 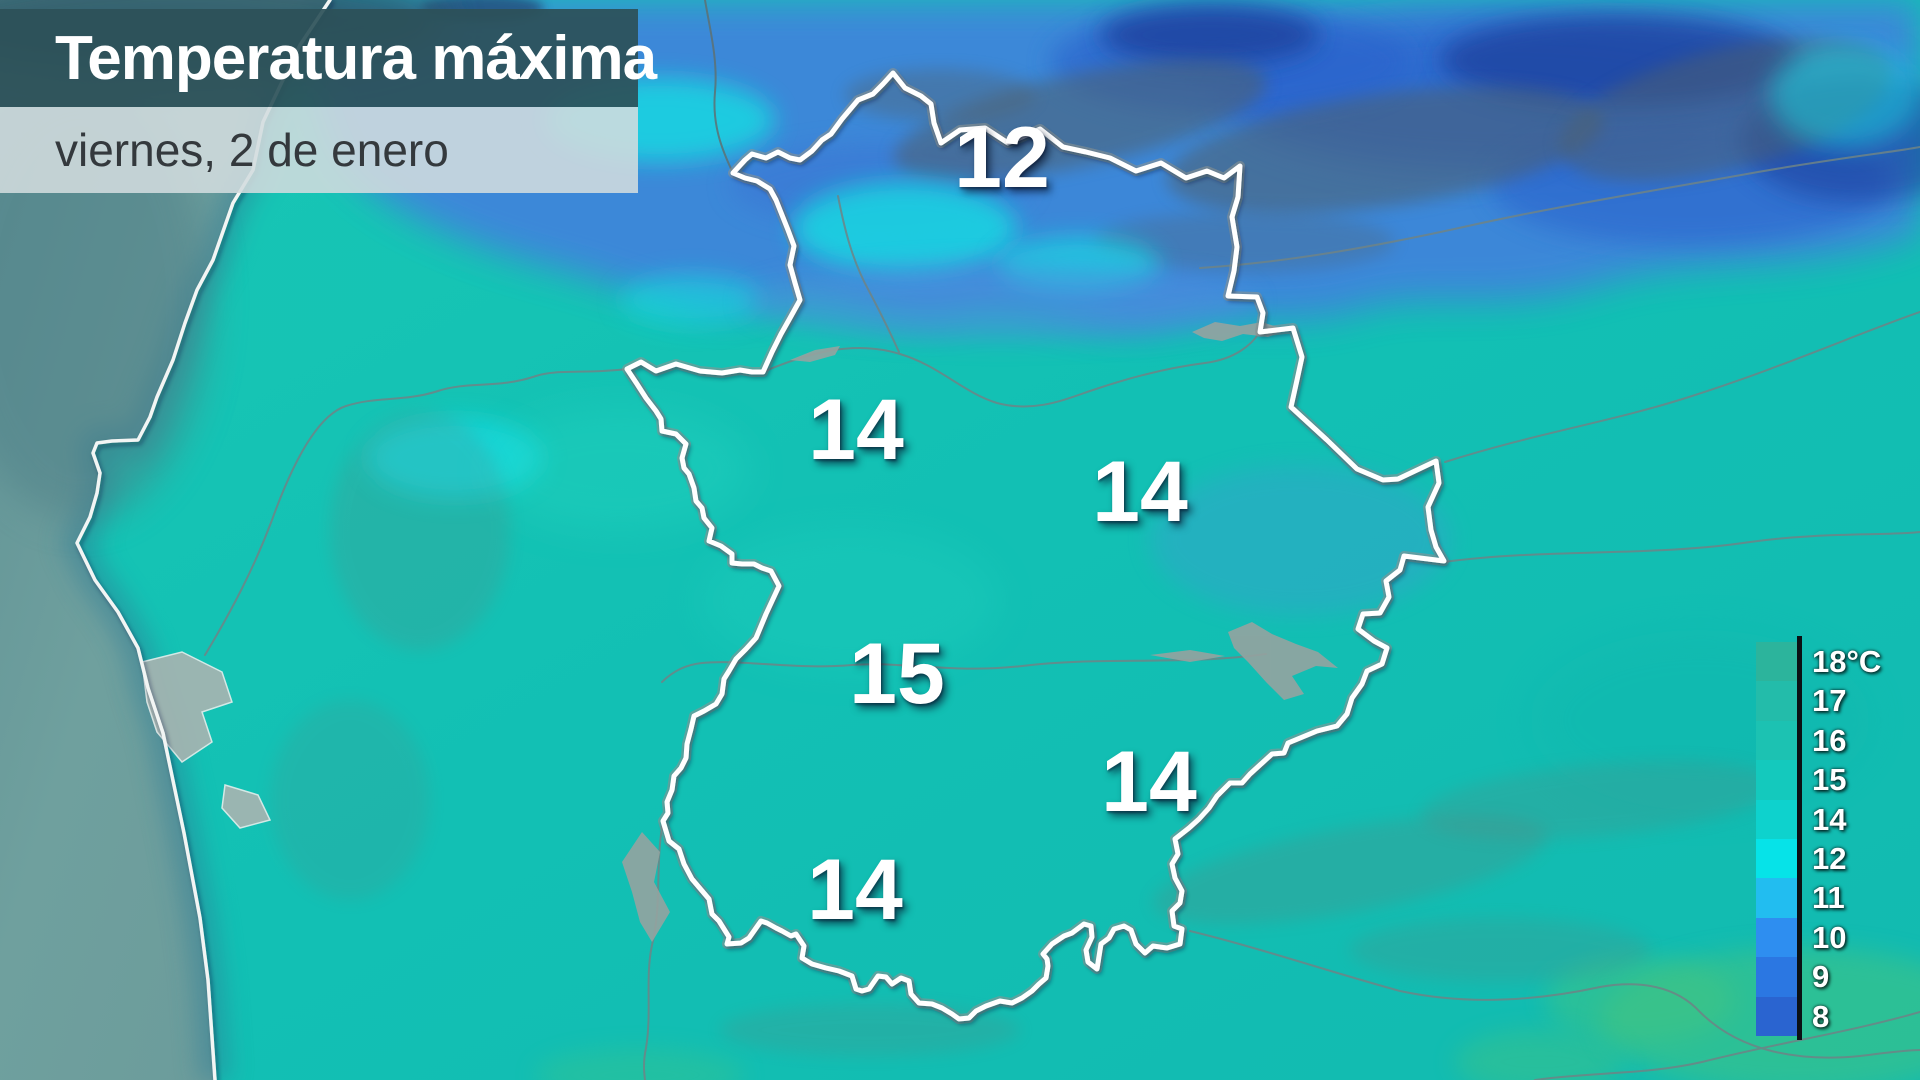 What do you see at coordinates (1828, 898) in the screenshot?
I see `legend-tick-label: 11` at bounding box center [1828, 898].